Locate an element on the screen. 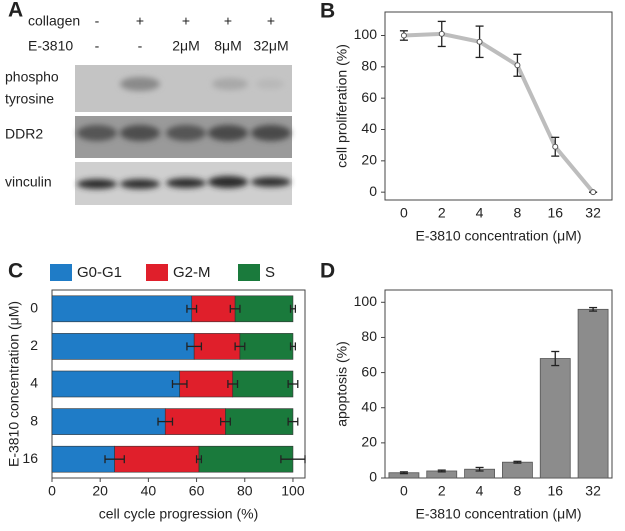 The image size is (625, 531). y-tick-label: 8 is located at coordinates (34, 420).